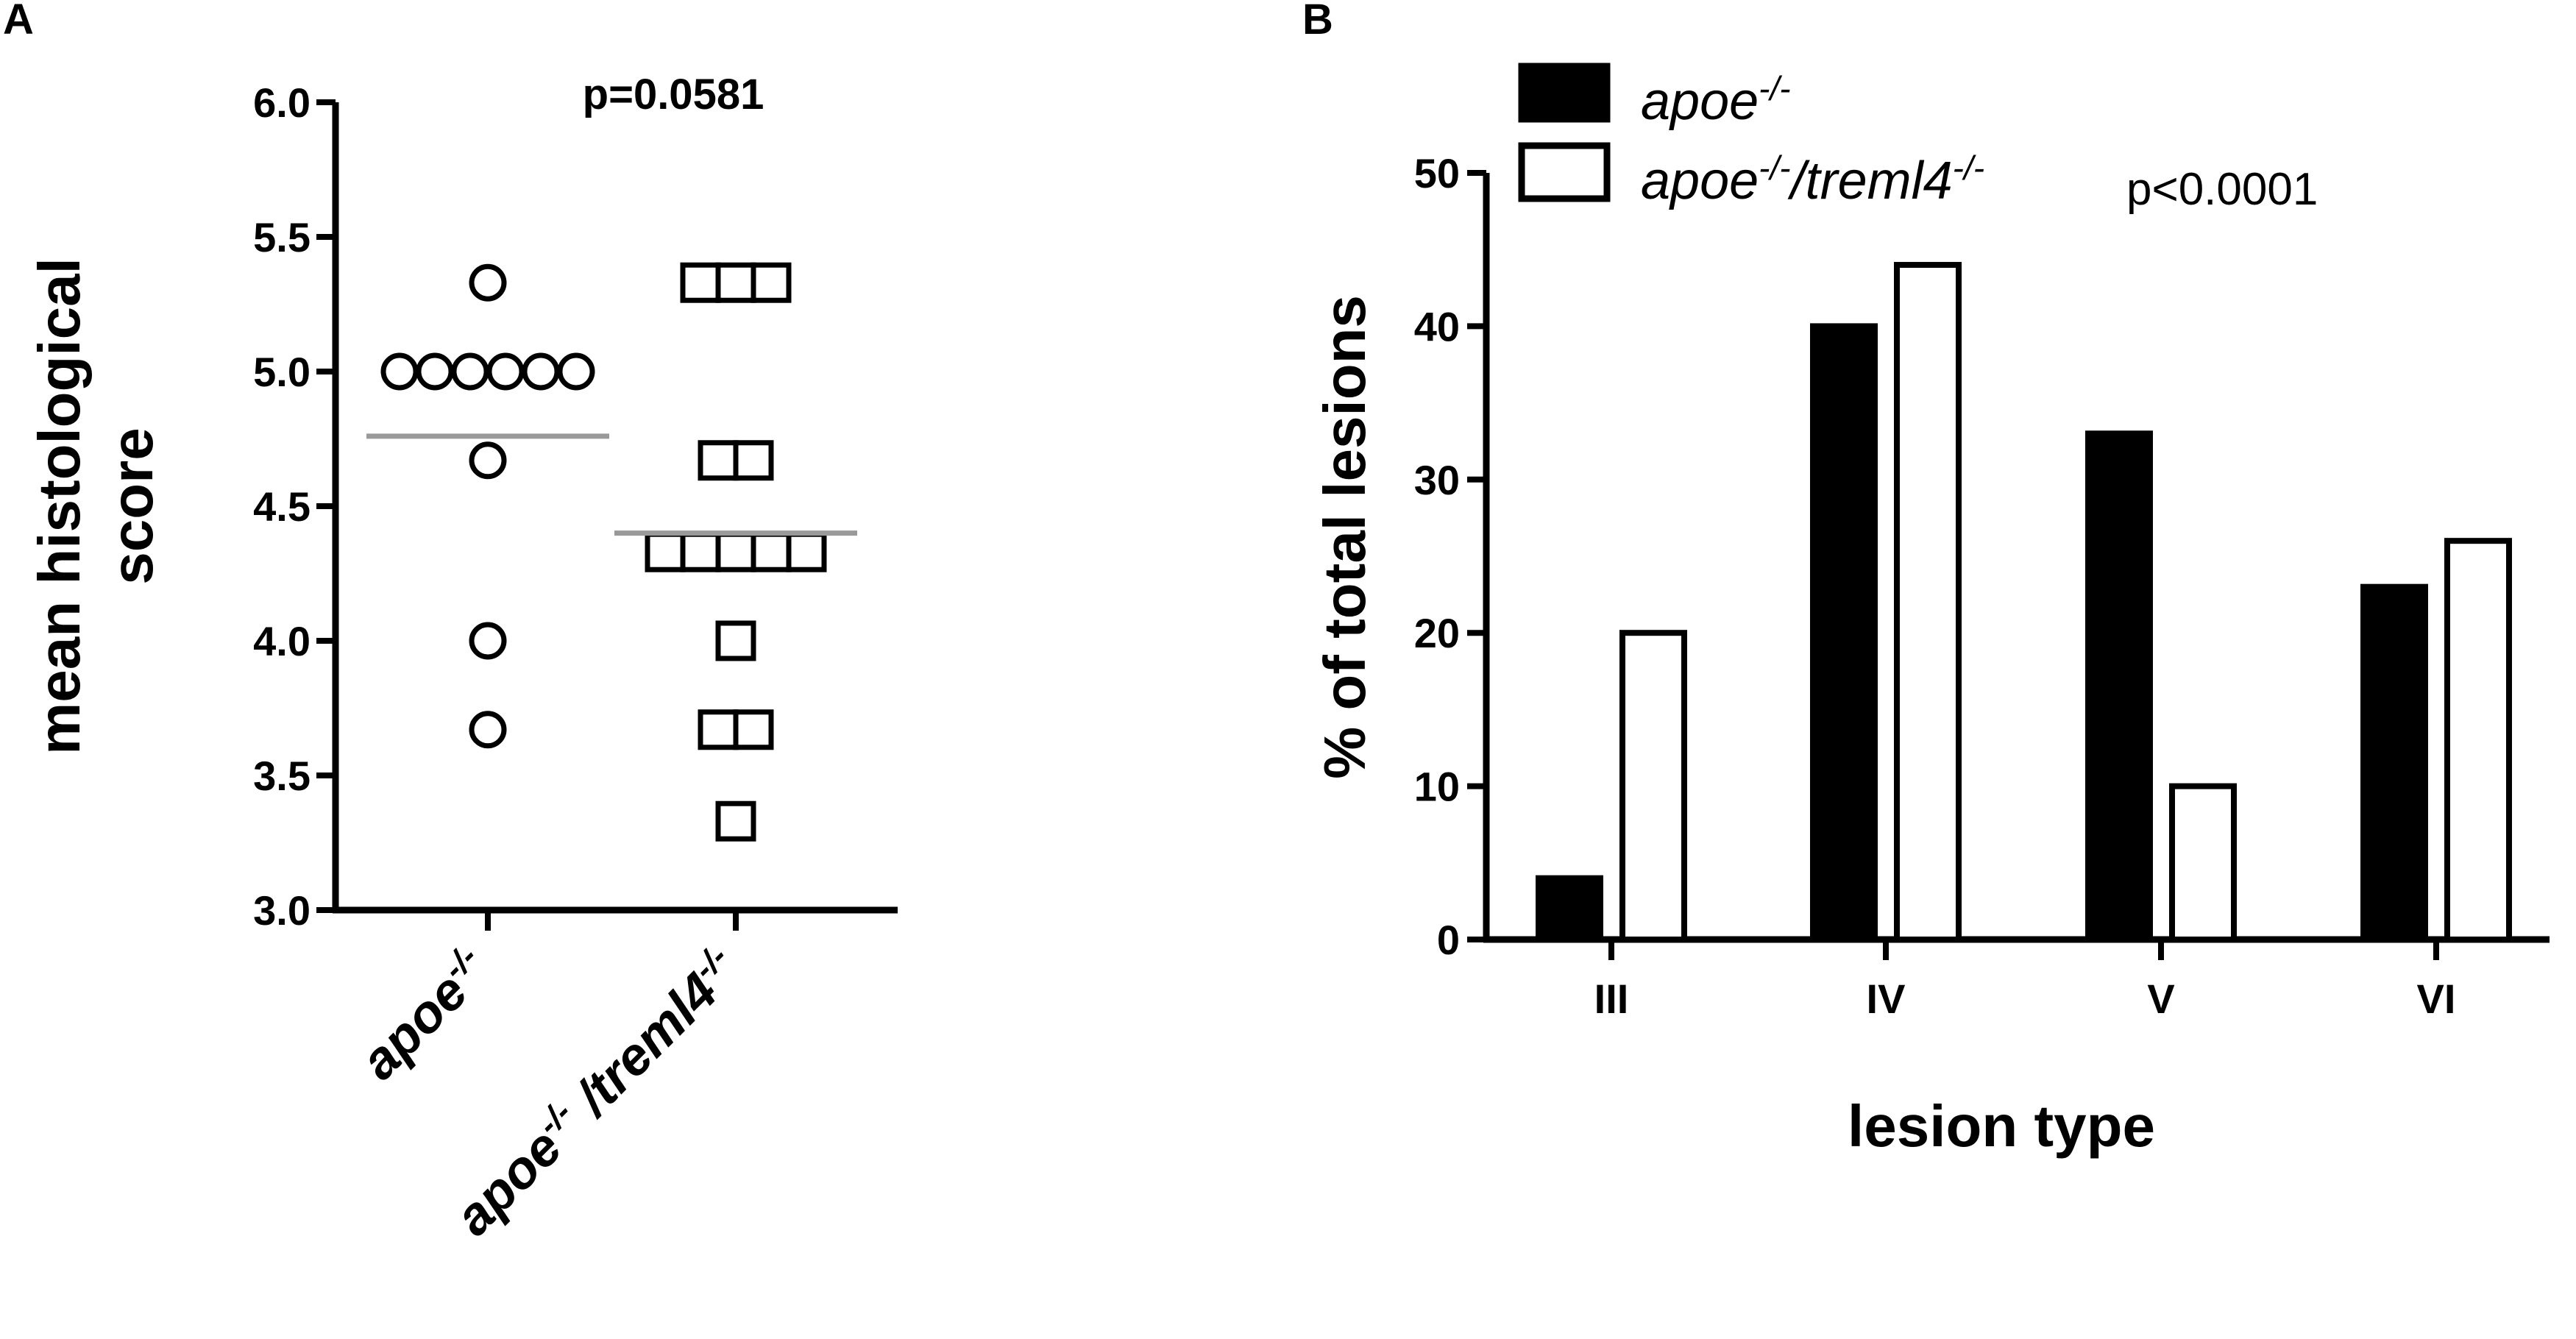  I want to click on panel-a-letter: A, so click(18, 21).